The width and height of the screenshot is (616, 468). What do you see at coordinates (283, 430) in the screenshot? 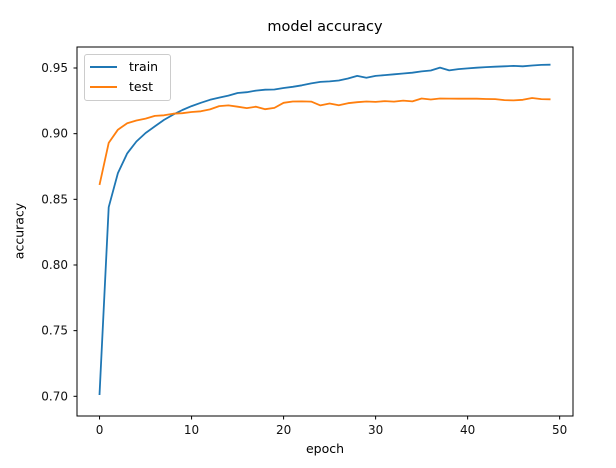
I see `x-tick-label: 20` at bounding box center [283, 430].